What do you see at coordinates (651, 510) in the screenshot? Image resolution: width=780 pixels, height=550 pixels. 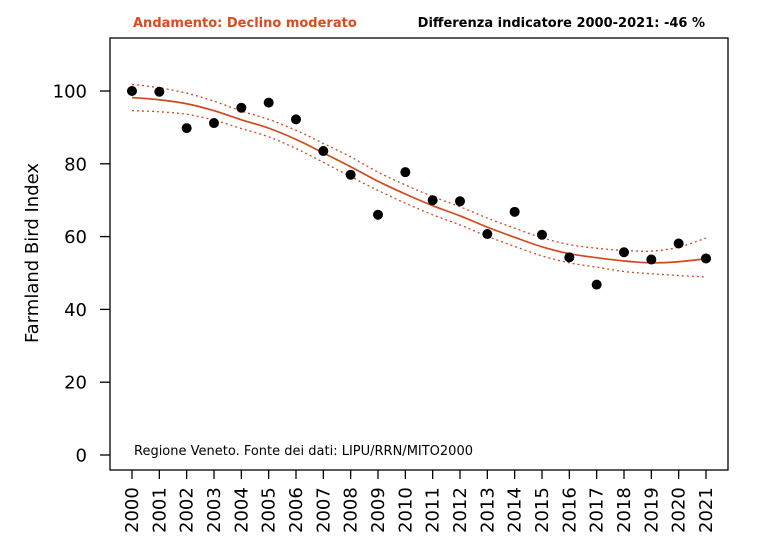 I see `x-tick-label-2019: 2019` at bounding box center [651, 510].